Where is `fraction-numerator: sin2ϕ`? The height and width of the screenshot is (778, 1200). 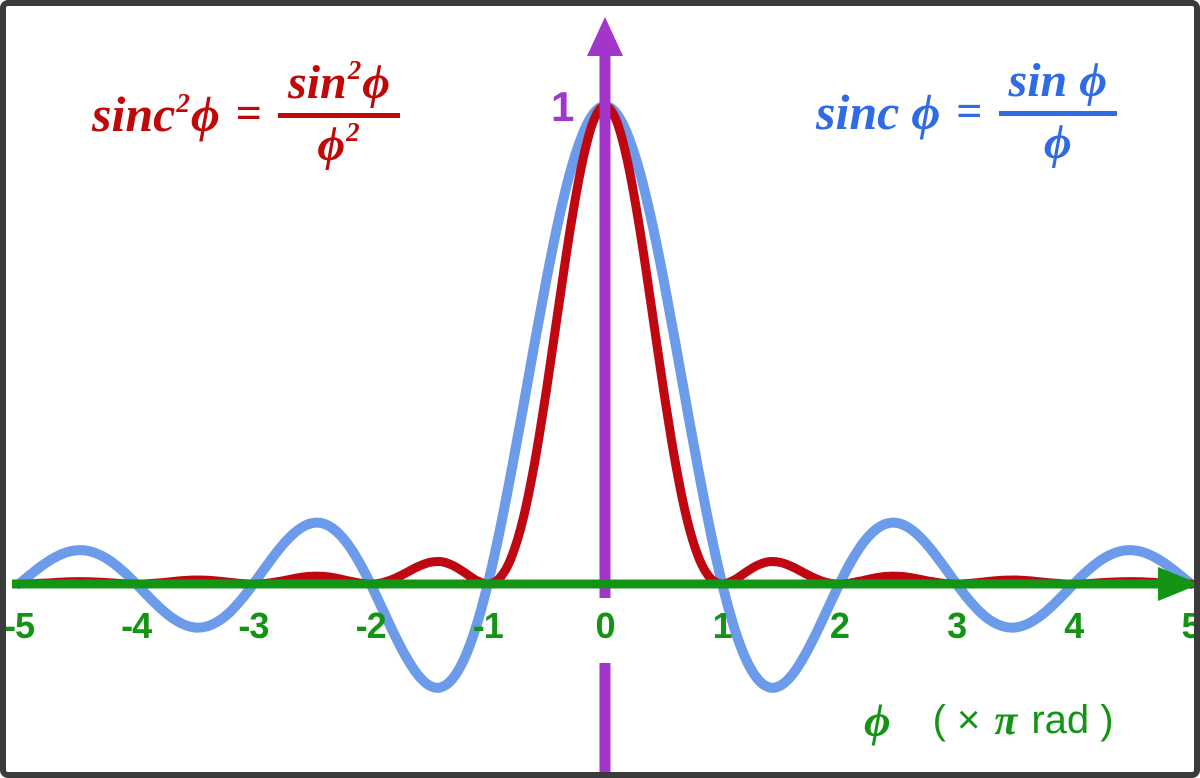
fraction-numerator: sin2ϕ is located at coordinates (339, 87).